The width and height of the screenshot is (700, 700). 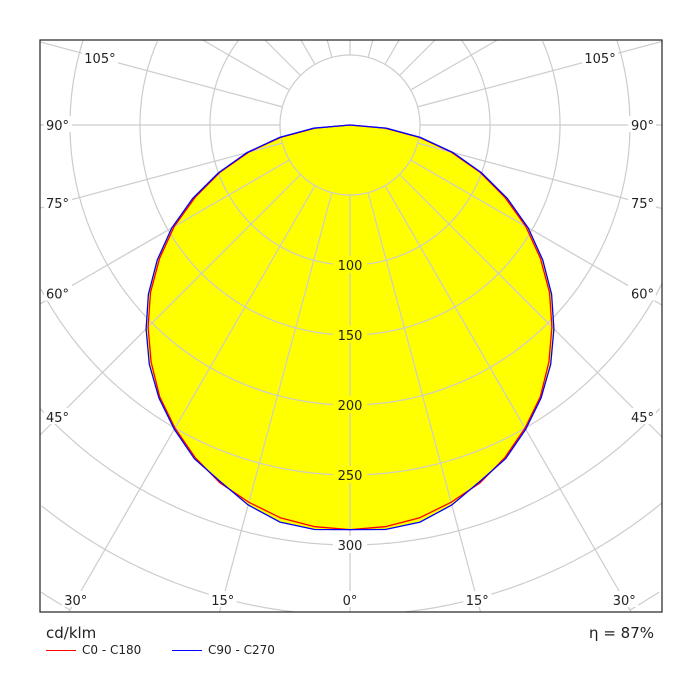 I want to click on angle-label: 0°, so click(x=350, y=601).